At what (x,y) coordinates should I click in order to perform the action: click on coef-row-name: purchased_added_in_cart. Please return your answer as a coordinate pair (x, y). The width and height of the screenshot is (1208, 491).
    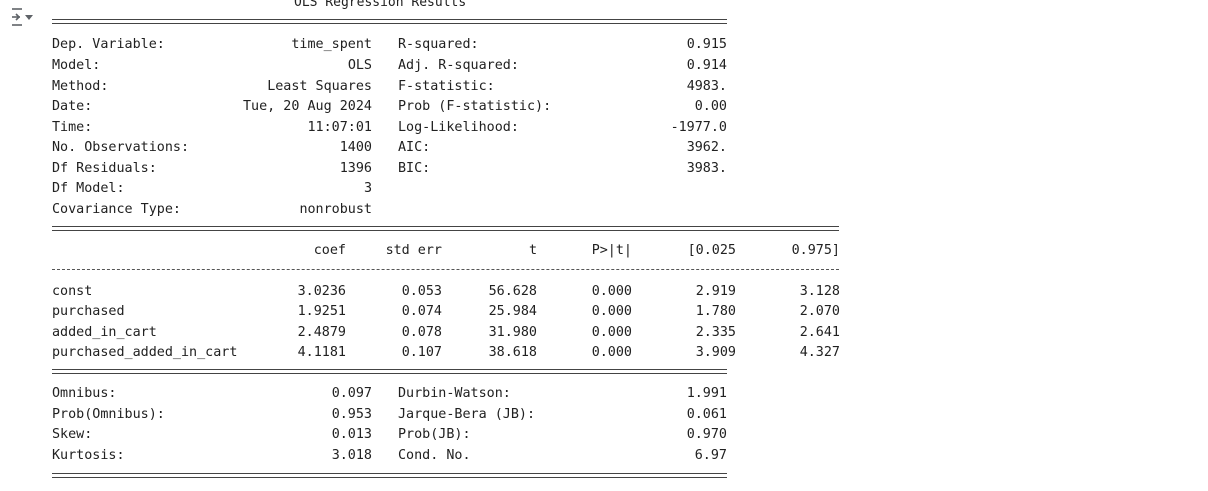
    Looking at the image, I should click on (145, 352).